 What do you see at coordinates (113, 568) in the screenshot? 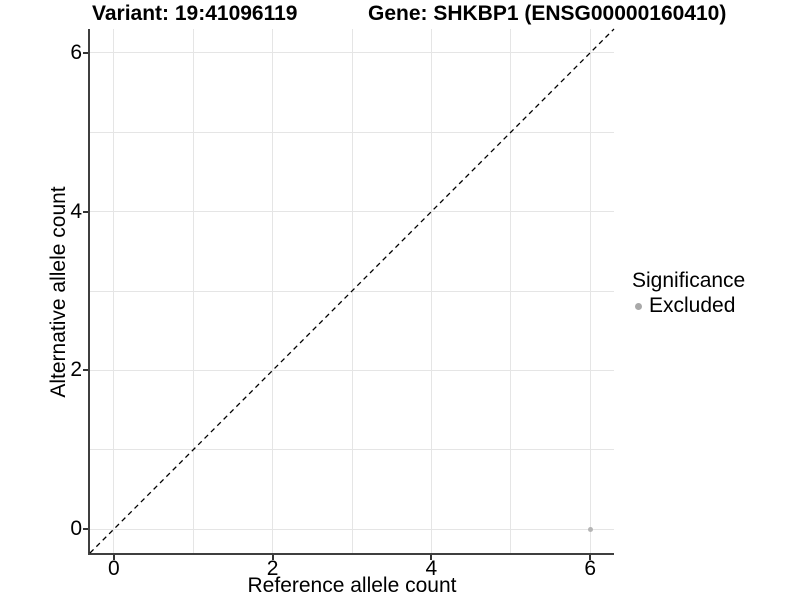
I see `x-tick-label: 0` at bounding box center [113, 568].